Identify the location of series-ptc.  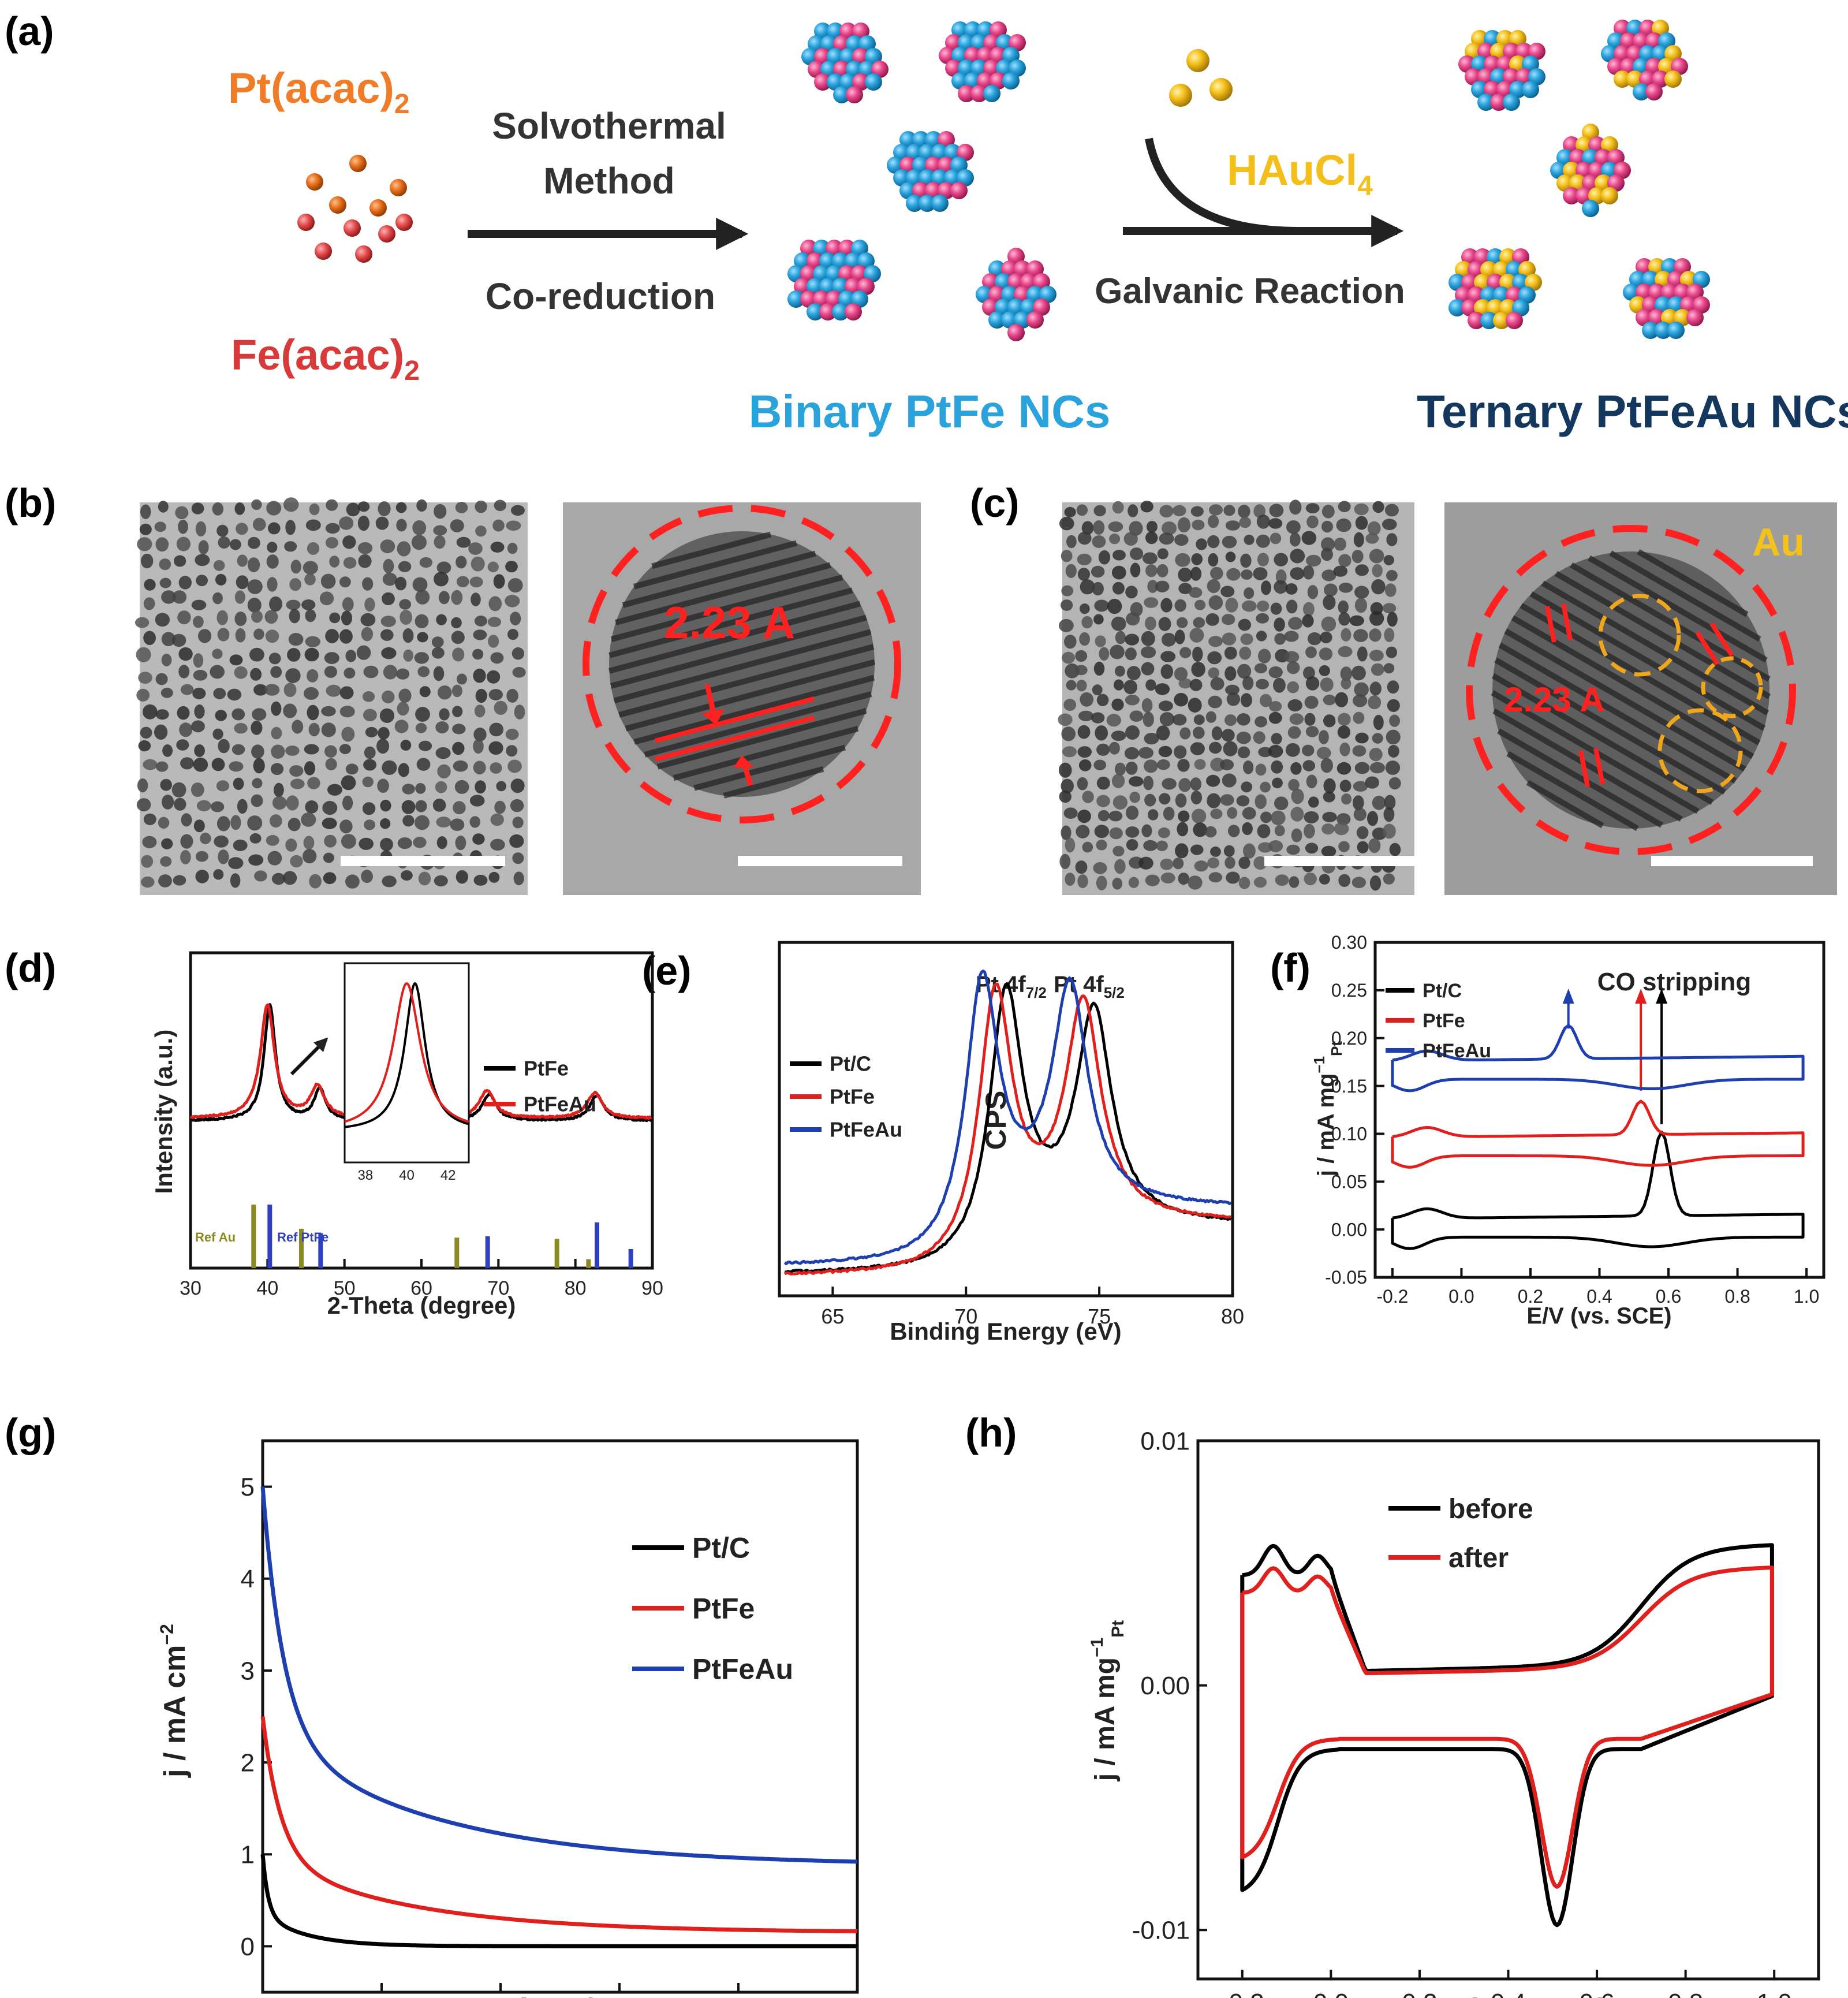
(1598, 1190).